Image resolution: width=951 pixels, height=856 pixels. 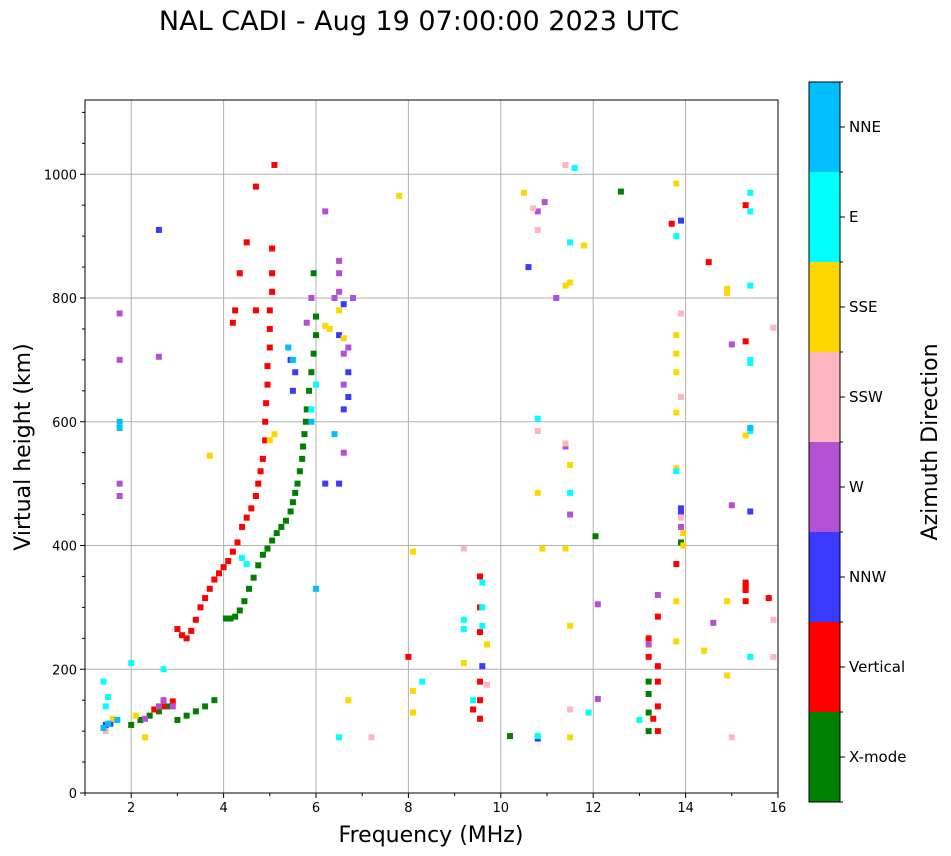 I want to click on colorbar-frame, so click(x=824, y=442).